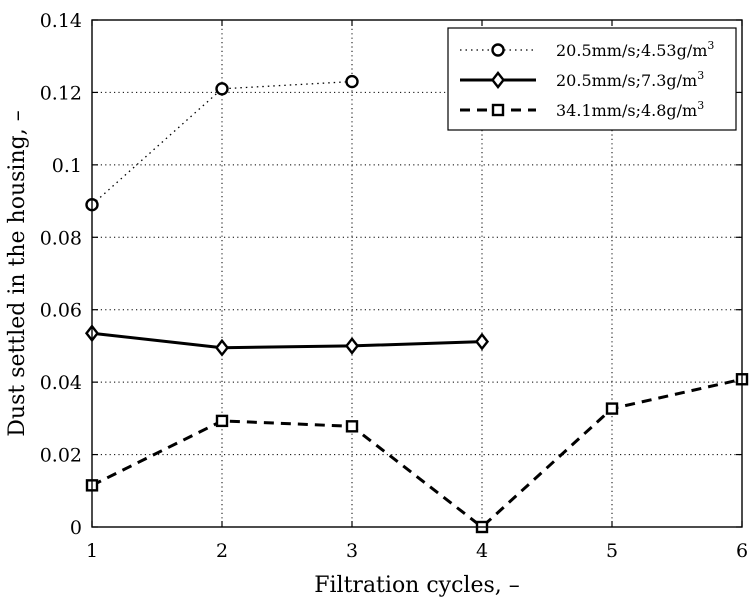 The height and width of the screenshot is (603, 750). What do you see at coordinates (222, 551) in the screenshot?
I see `x-tick-label: 2` at bounding box center [222, 551].